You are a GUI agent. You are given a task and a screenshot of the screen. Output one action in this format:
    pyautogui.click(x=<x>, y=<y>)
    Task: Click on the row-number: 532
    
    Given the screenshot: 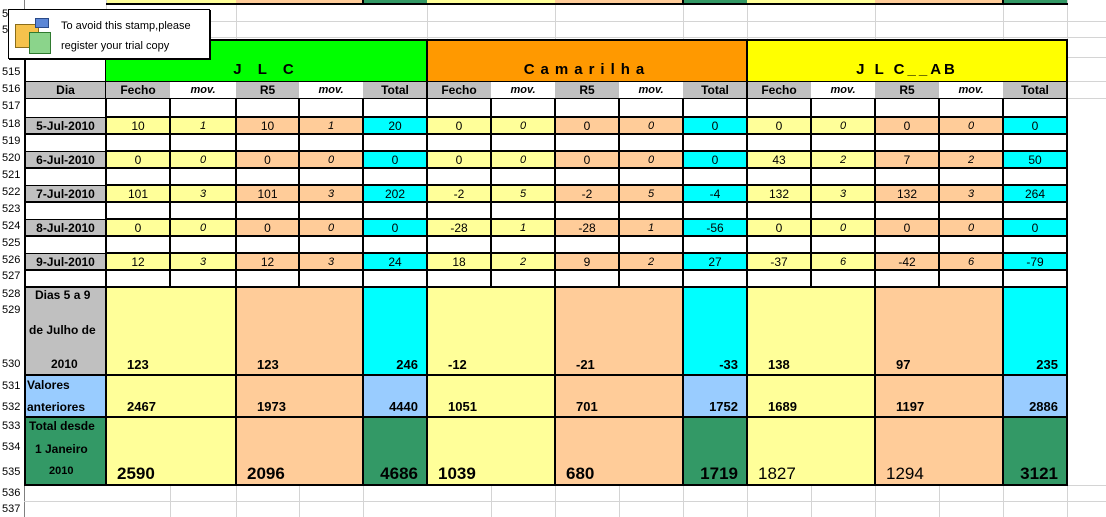 What is the action you would take?
    pyautogui.click(x=11, y=407)
    